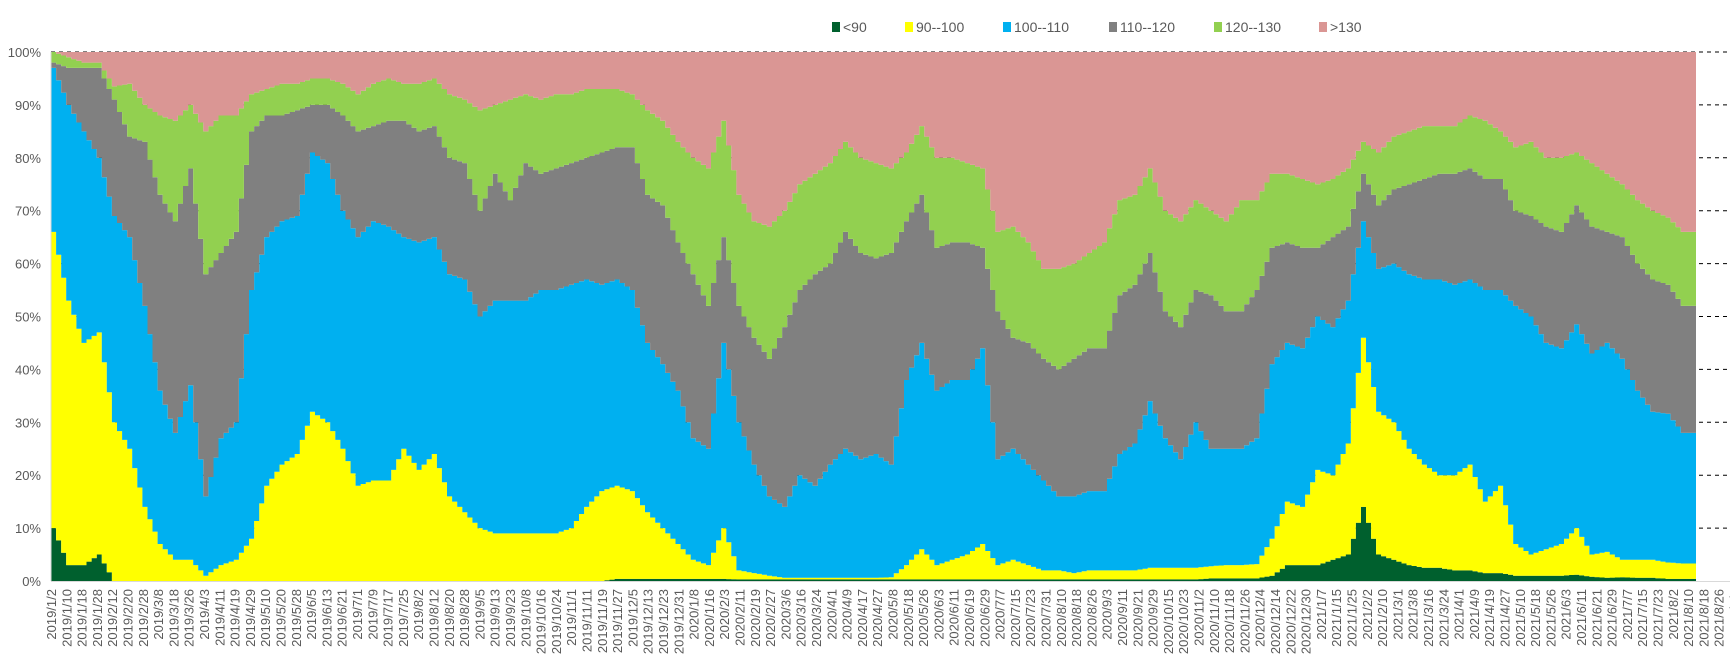  Describe the element at coordinates (219, 617) in the screenshot. I see `x-tick-label: 2019/4/11` at that location.